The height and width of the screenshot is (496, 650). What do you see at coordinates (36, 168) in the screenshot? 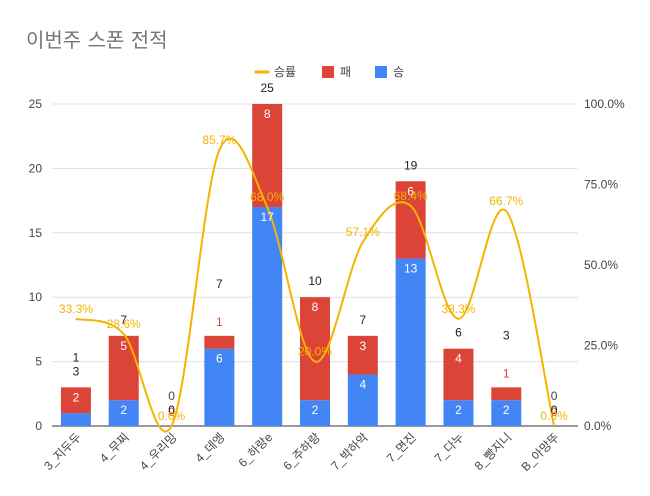
I see `y-left-tick-label: 20` at bounding box center [36, 168].